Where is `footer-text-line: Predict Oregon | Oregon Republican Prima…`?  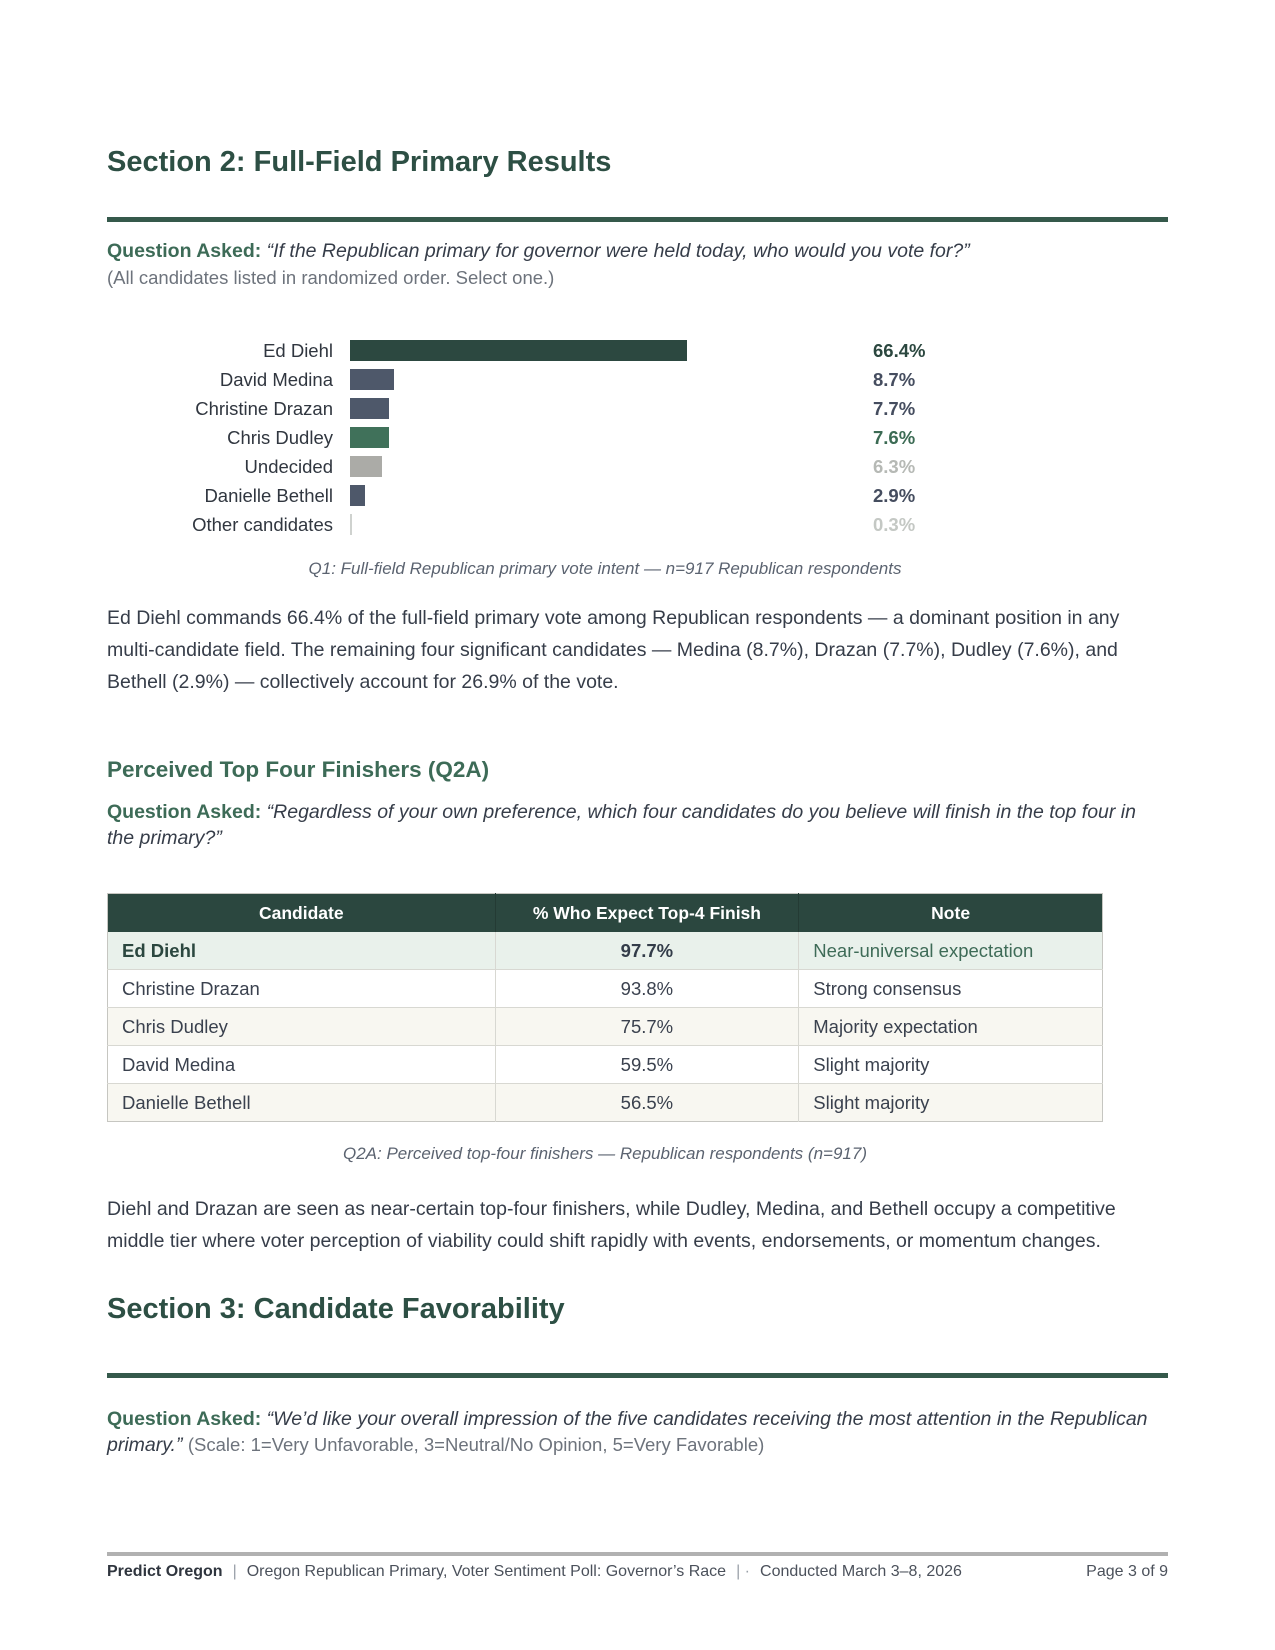
footer-text-line: Predict Oregon | Oregon Republican Prima… is located at coordinates (637, 1572).